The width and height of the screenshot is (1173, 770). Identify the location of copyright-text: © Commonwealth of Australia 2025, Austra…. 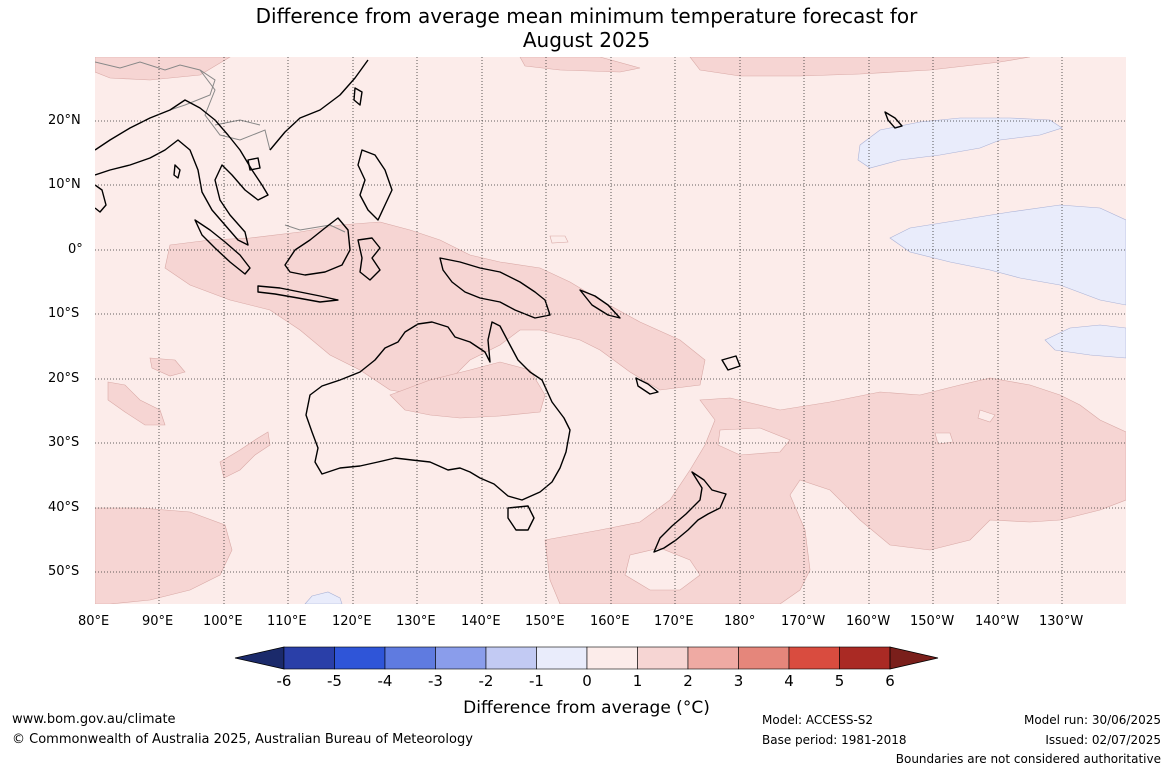
(242, 739).